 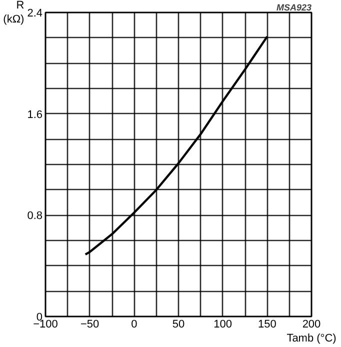 I want to click on x-tick-label: 0, so click(x=134, y=324).